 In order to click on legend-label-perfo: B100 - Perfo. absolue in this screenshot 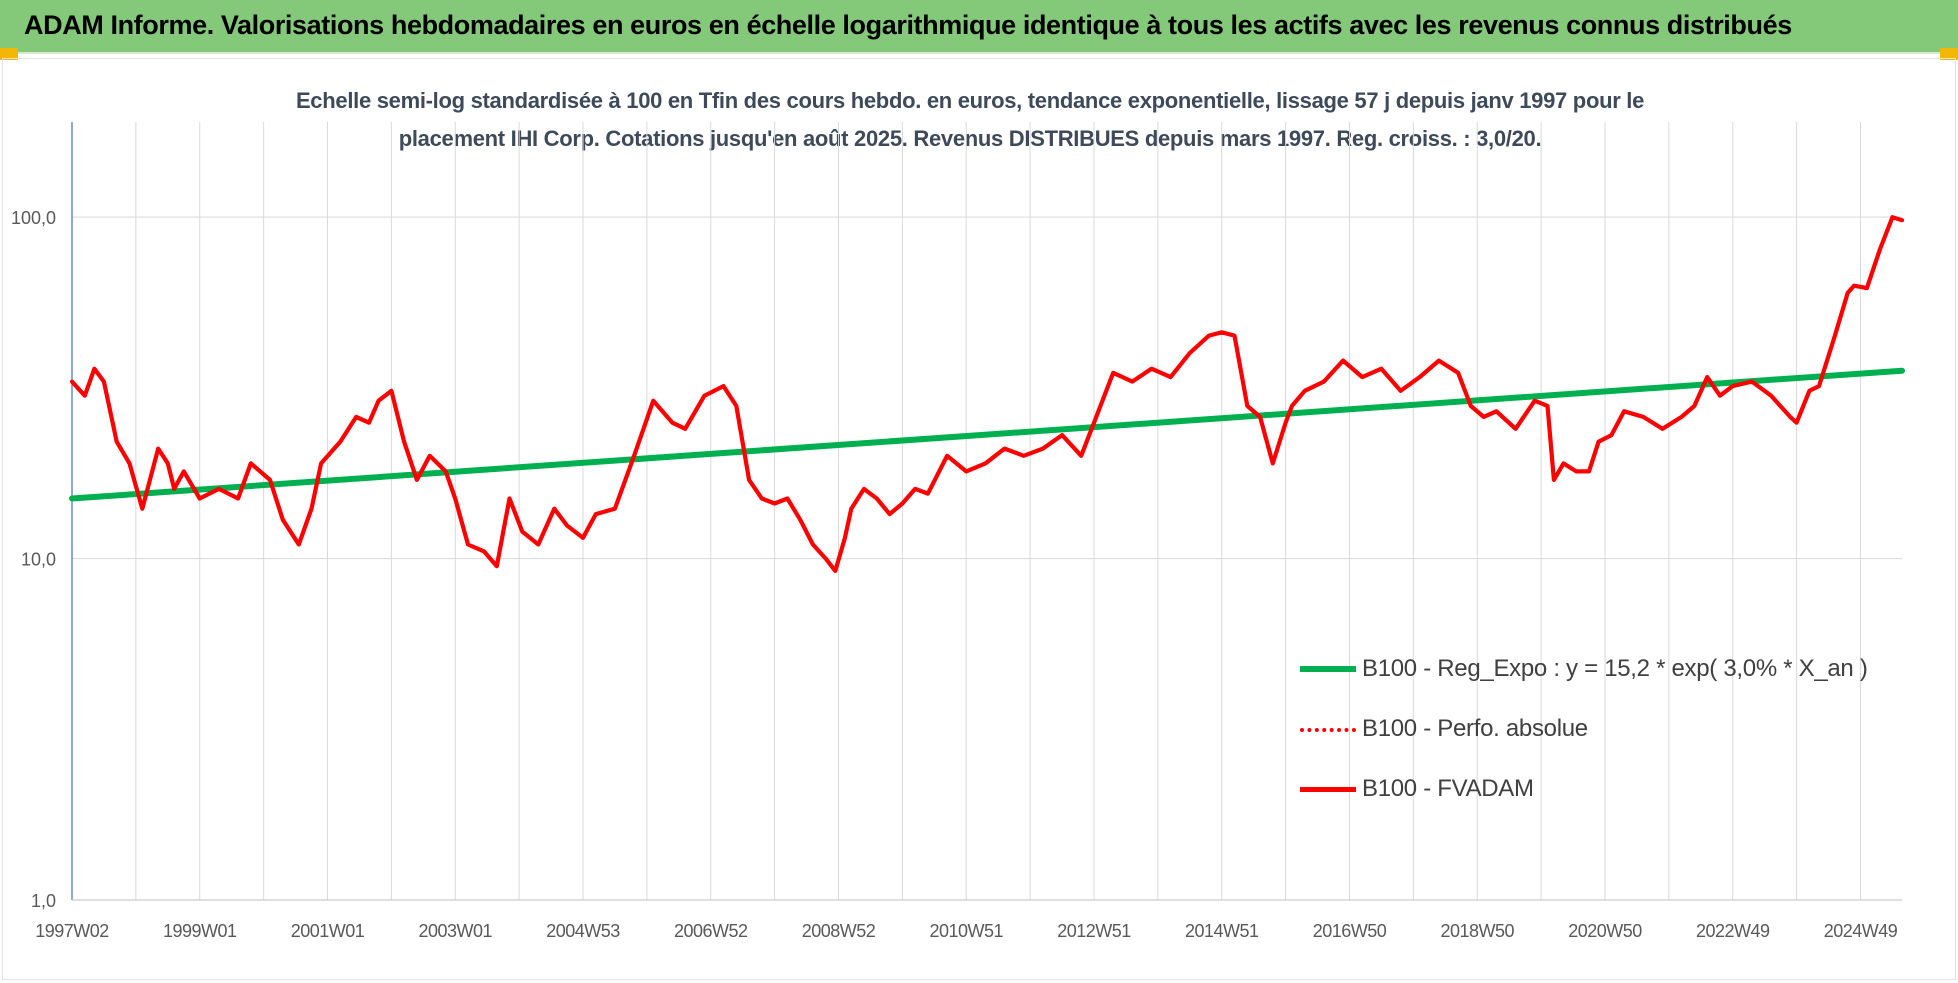, I will do `click(1475, 728)`.